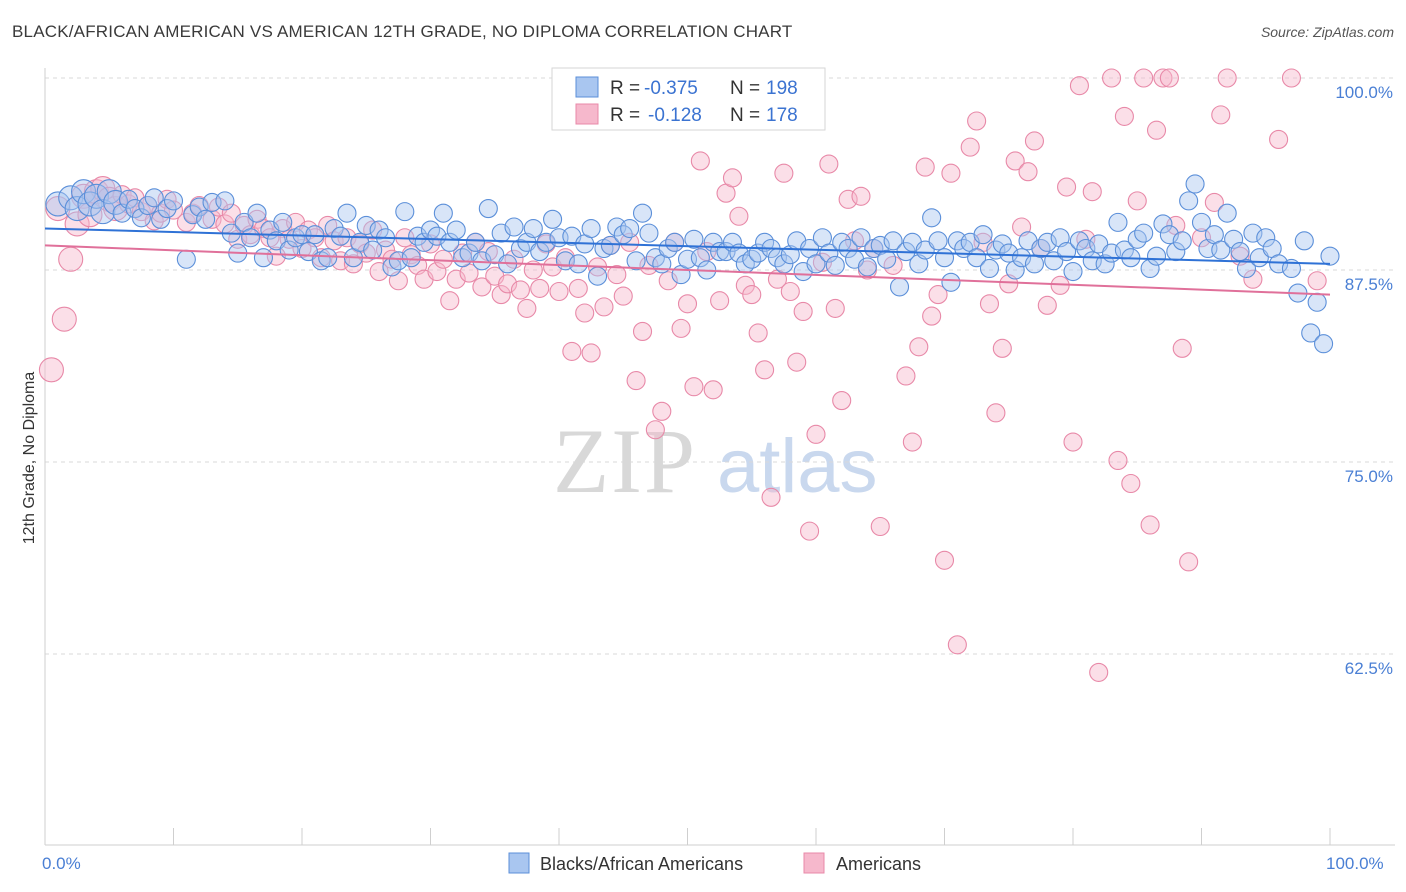 The image size is (1406, 892). What do you see at coordinates (688, 99) in the screenshot?
I see `legend: R = -0.375 N = 198 R = -0.128 N = 178` at bounding box center [688, 99].